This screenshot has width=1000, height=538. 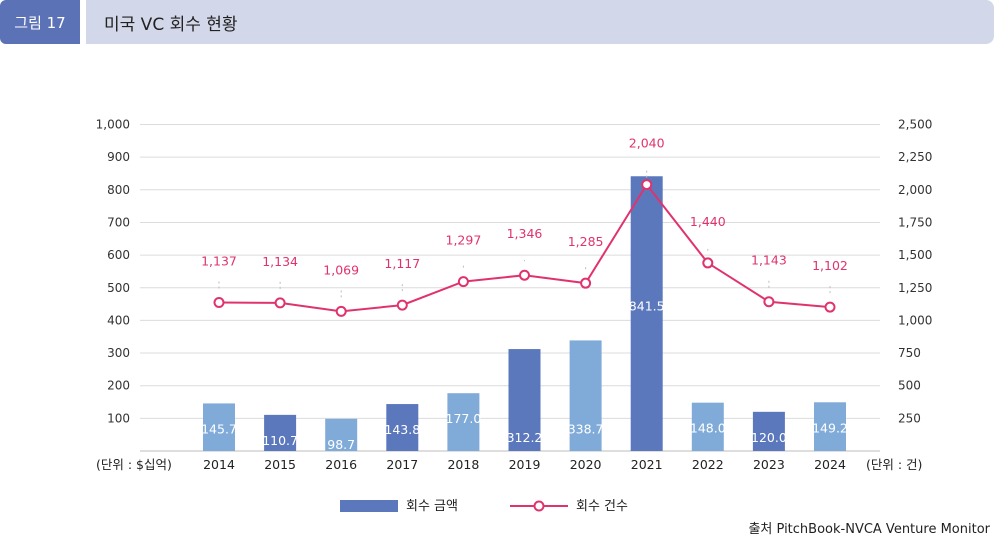 I want to click on bar-2014, so click(x=219, y=427).